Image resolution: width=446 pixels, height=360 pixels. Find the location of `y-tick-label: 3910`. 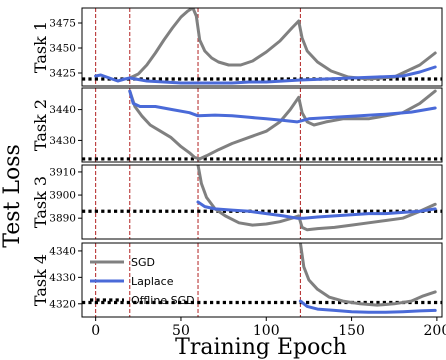

y-tick-label: 3910 is located at coordinates (62, 172).